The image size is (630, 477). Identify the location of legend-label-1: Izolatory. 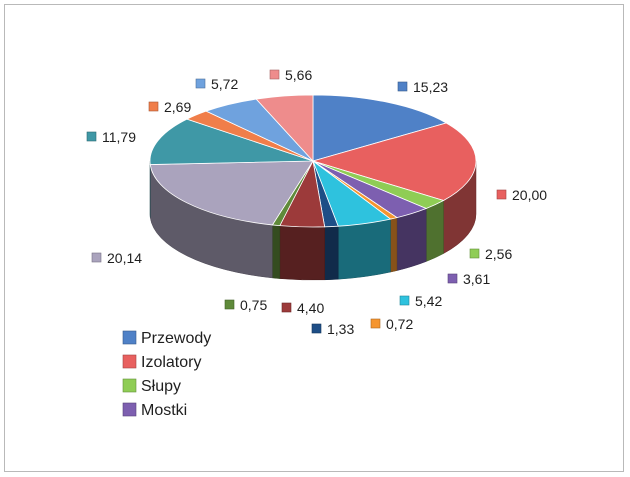
(171, 362).